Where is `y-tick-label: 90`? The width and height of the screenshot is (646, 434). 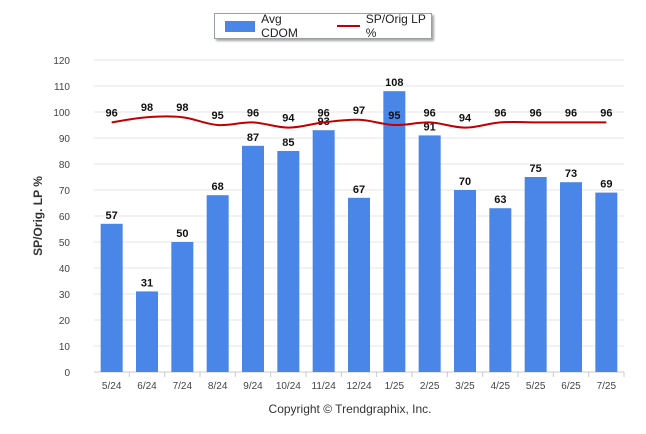
y-tick-label: 90 is located at coordinates (65, 139).